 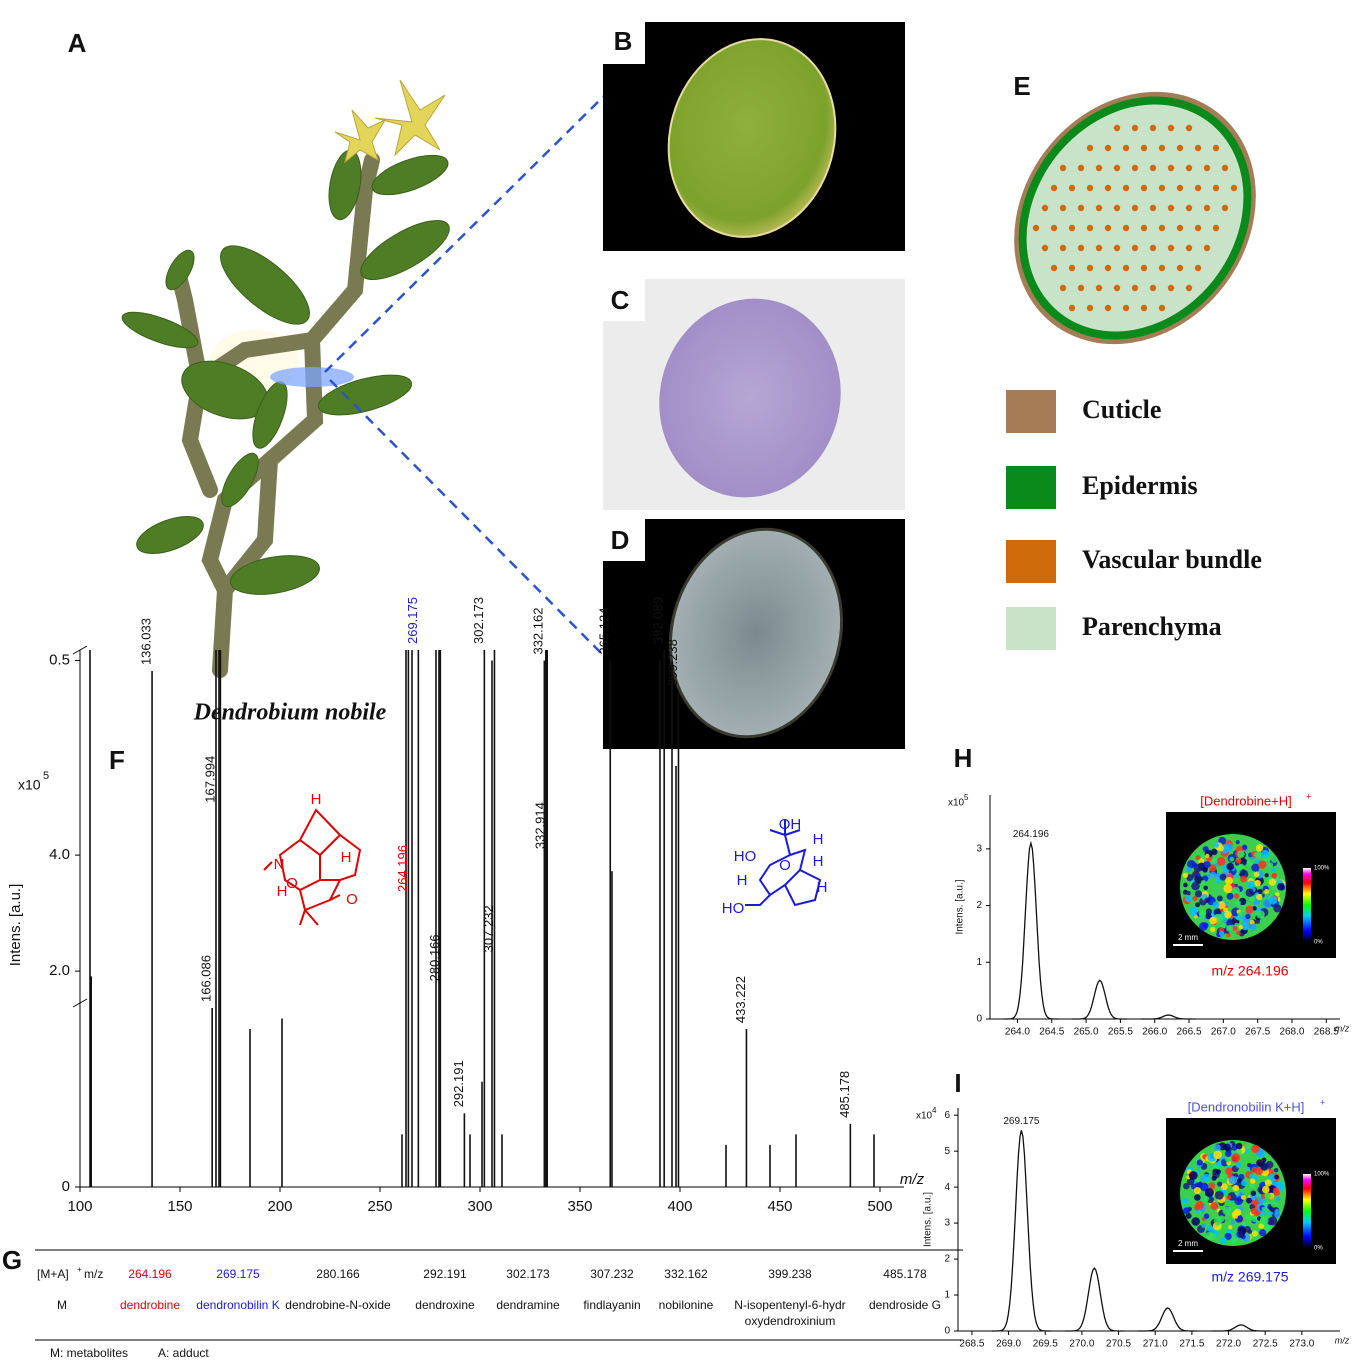 I want to click on legend-label: Epidermis, so click(x=1140, y=485).